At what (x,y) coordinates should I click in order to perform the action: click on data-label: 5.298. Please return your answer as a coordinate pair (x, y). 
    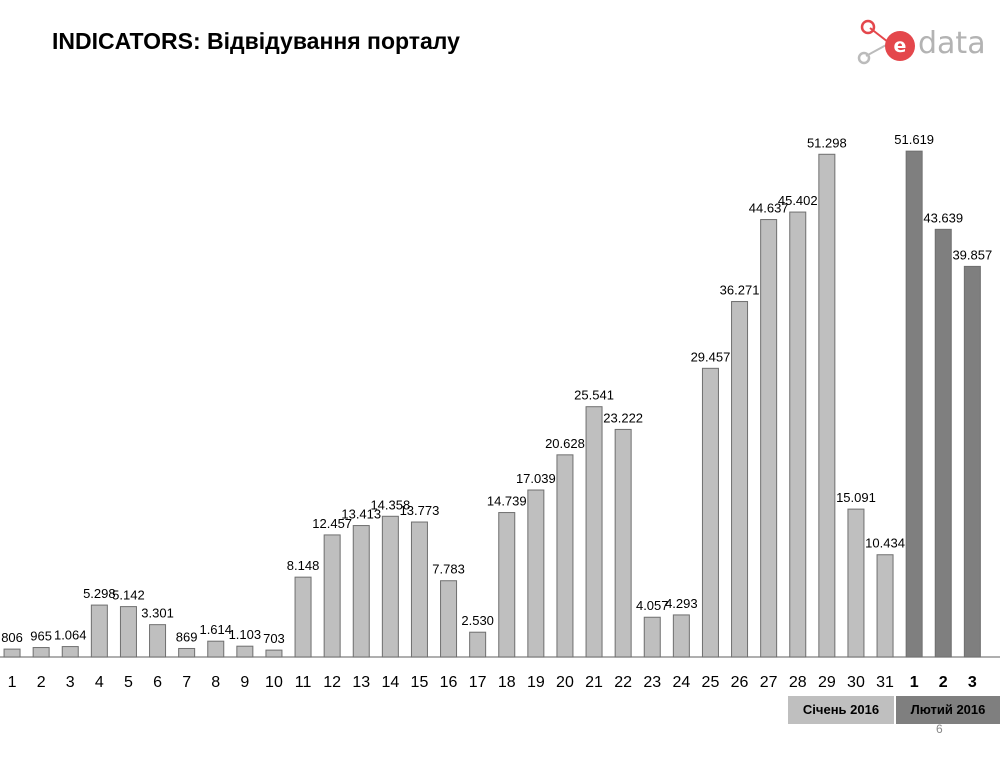
    Looking at the image, I should click on (99, 593).